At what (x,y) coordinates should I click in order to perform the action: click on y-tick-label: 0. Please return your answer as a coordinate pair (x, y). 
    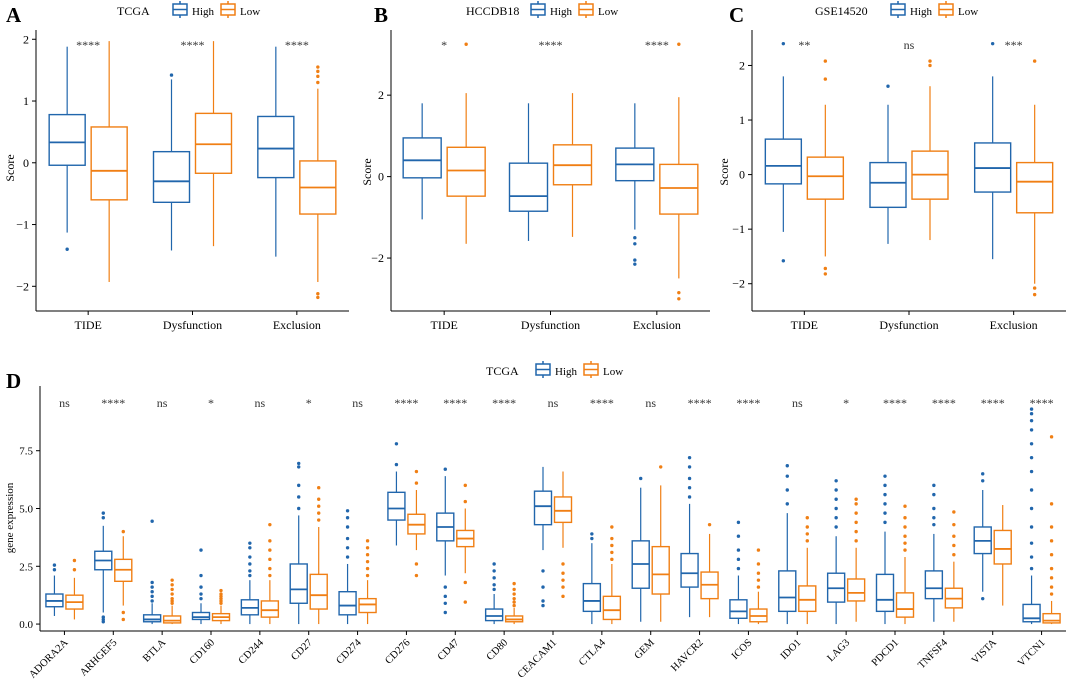
    Looking at the image, I should click on (742, 175).